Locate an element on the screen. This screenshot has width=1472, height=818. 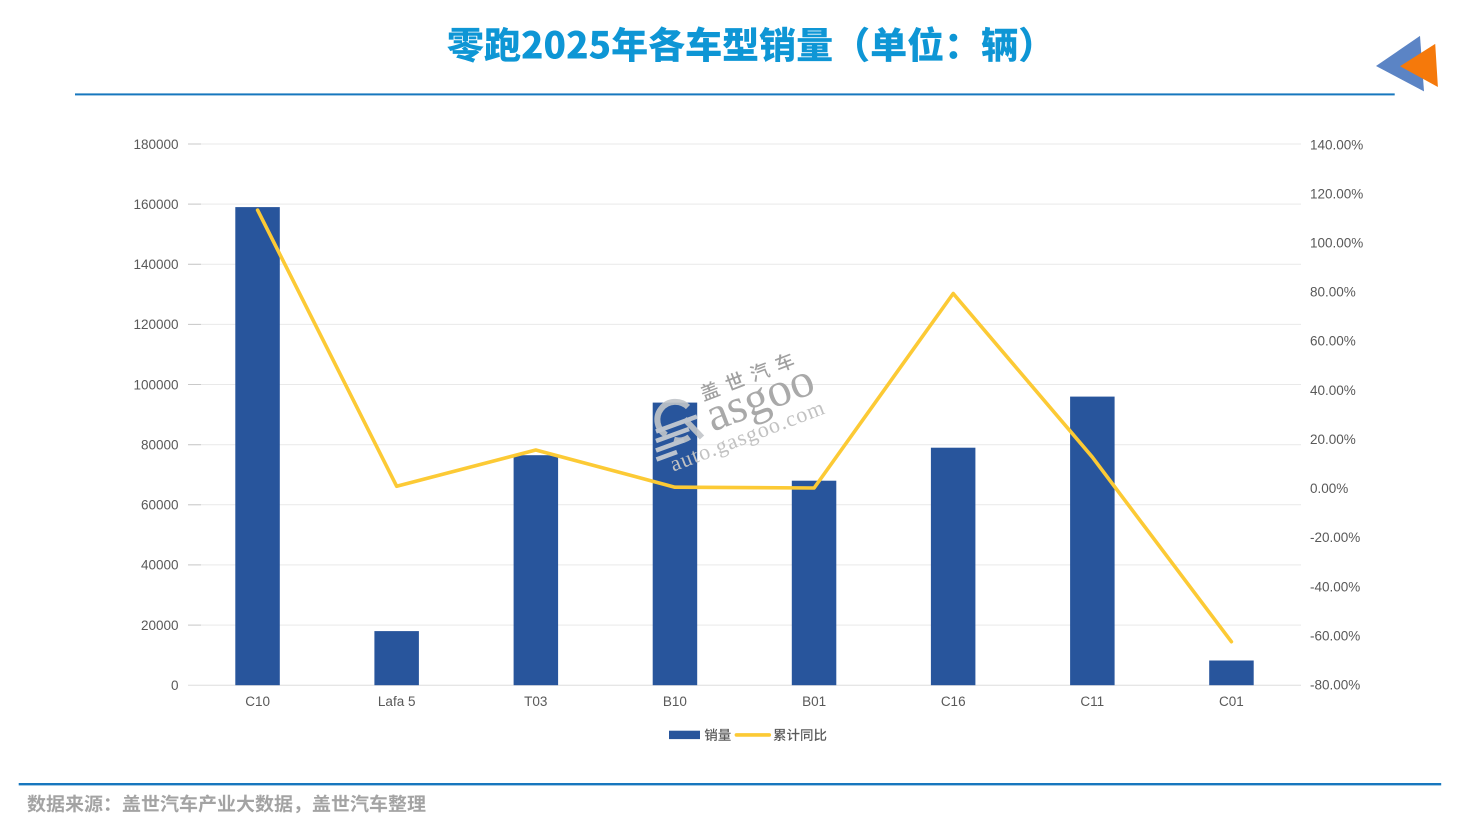
svg-text: B01 is located at coordinates (814, 701).